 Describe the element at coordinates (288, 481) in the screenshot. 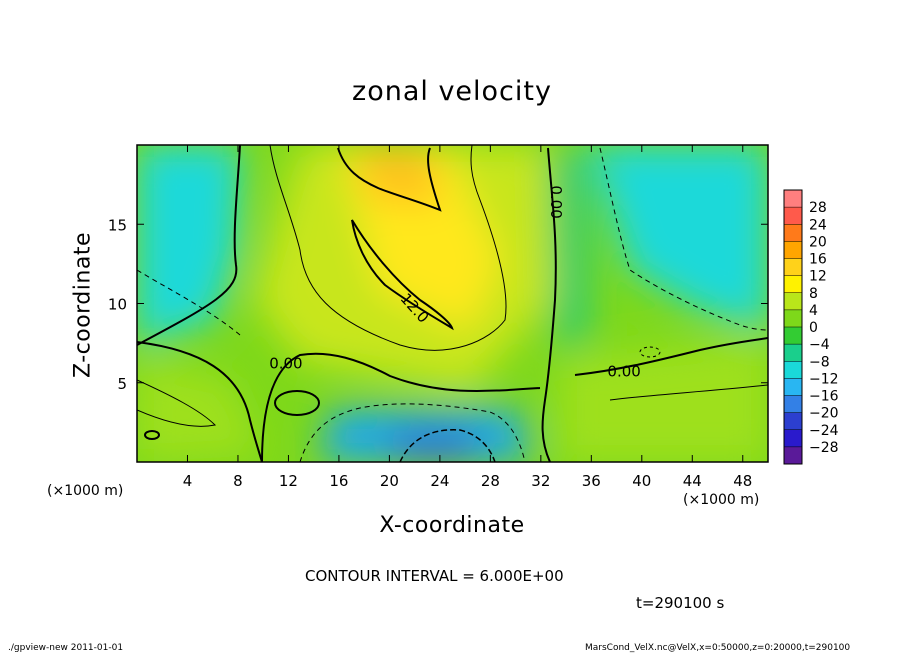

I see `x-tick-label: 12` at that location.